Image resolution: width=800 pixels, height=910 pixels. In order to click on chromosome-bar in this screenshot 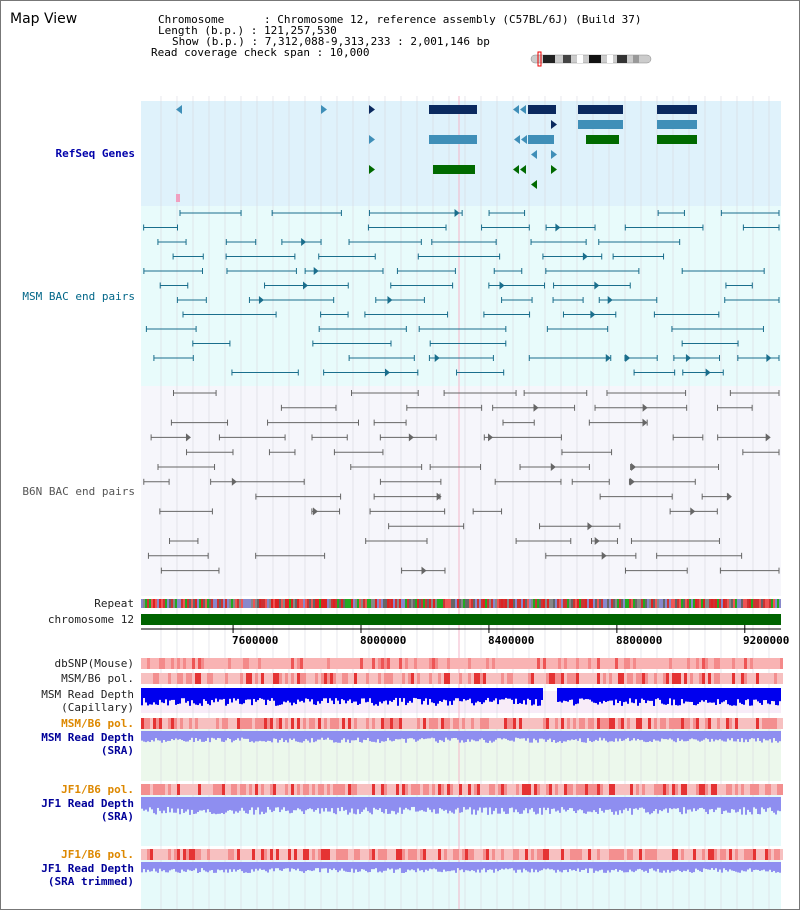, I will do `click(461, 619)`.